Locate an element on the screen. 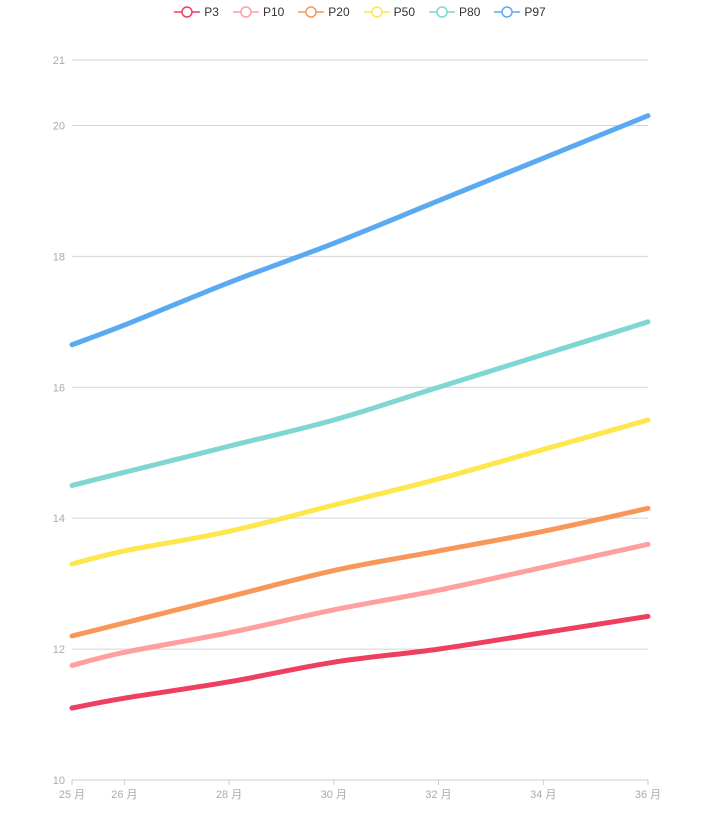 The image size is (720, 840). legend-item-p20: P20 is located at coordinates (324, 12).